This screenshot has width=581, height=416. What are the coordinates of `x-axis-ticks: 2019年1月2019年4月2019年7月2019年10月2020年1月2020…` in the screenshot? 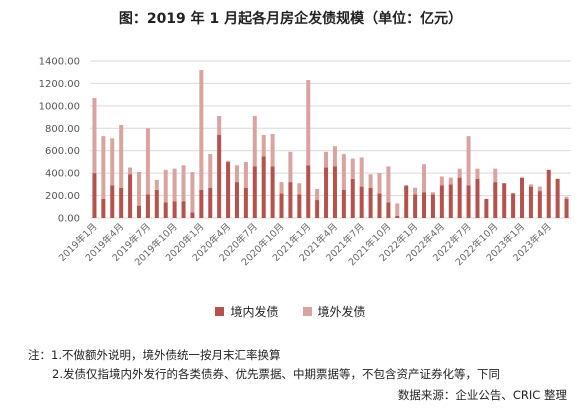 It's located at (305, 245).